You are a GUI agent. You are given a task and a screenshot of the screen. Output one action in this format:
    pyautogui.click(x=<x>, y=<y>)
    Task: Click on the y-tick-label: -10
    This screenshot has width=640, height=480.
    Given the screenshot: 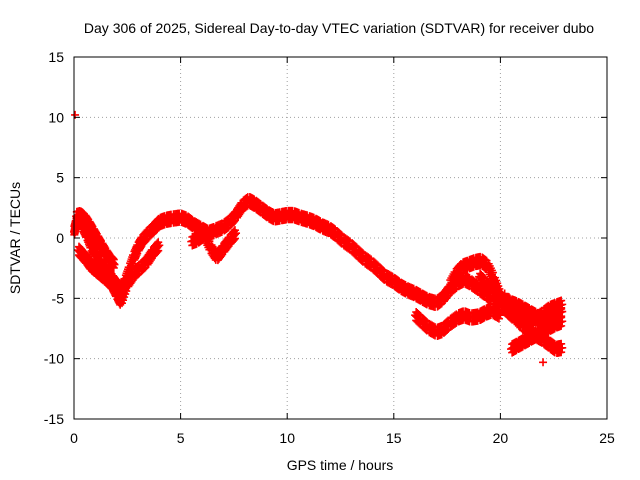 What is the action you would take?
    pyautogui.click(x=54, y=359)
    